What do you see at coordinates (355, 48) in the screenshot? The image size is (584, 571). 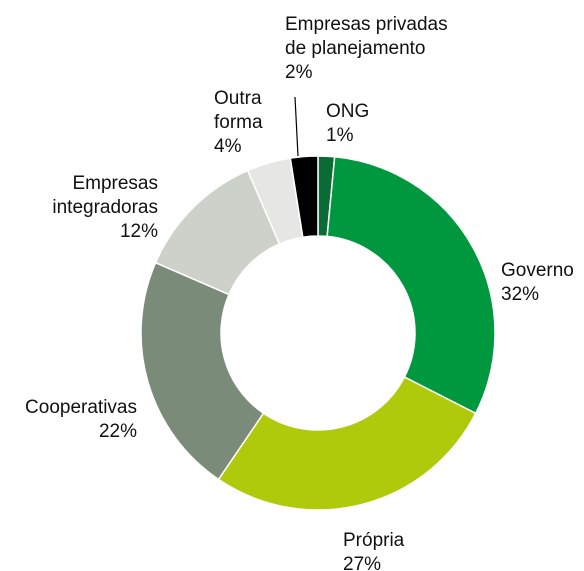 I see `slice-label-empresas-privadas-2: de planejamento` at bounding box center [355, 48].